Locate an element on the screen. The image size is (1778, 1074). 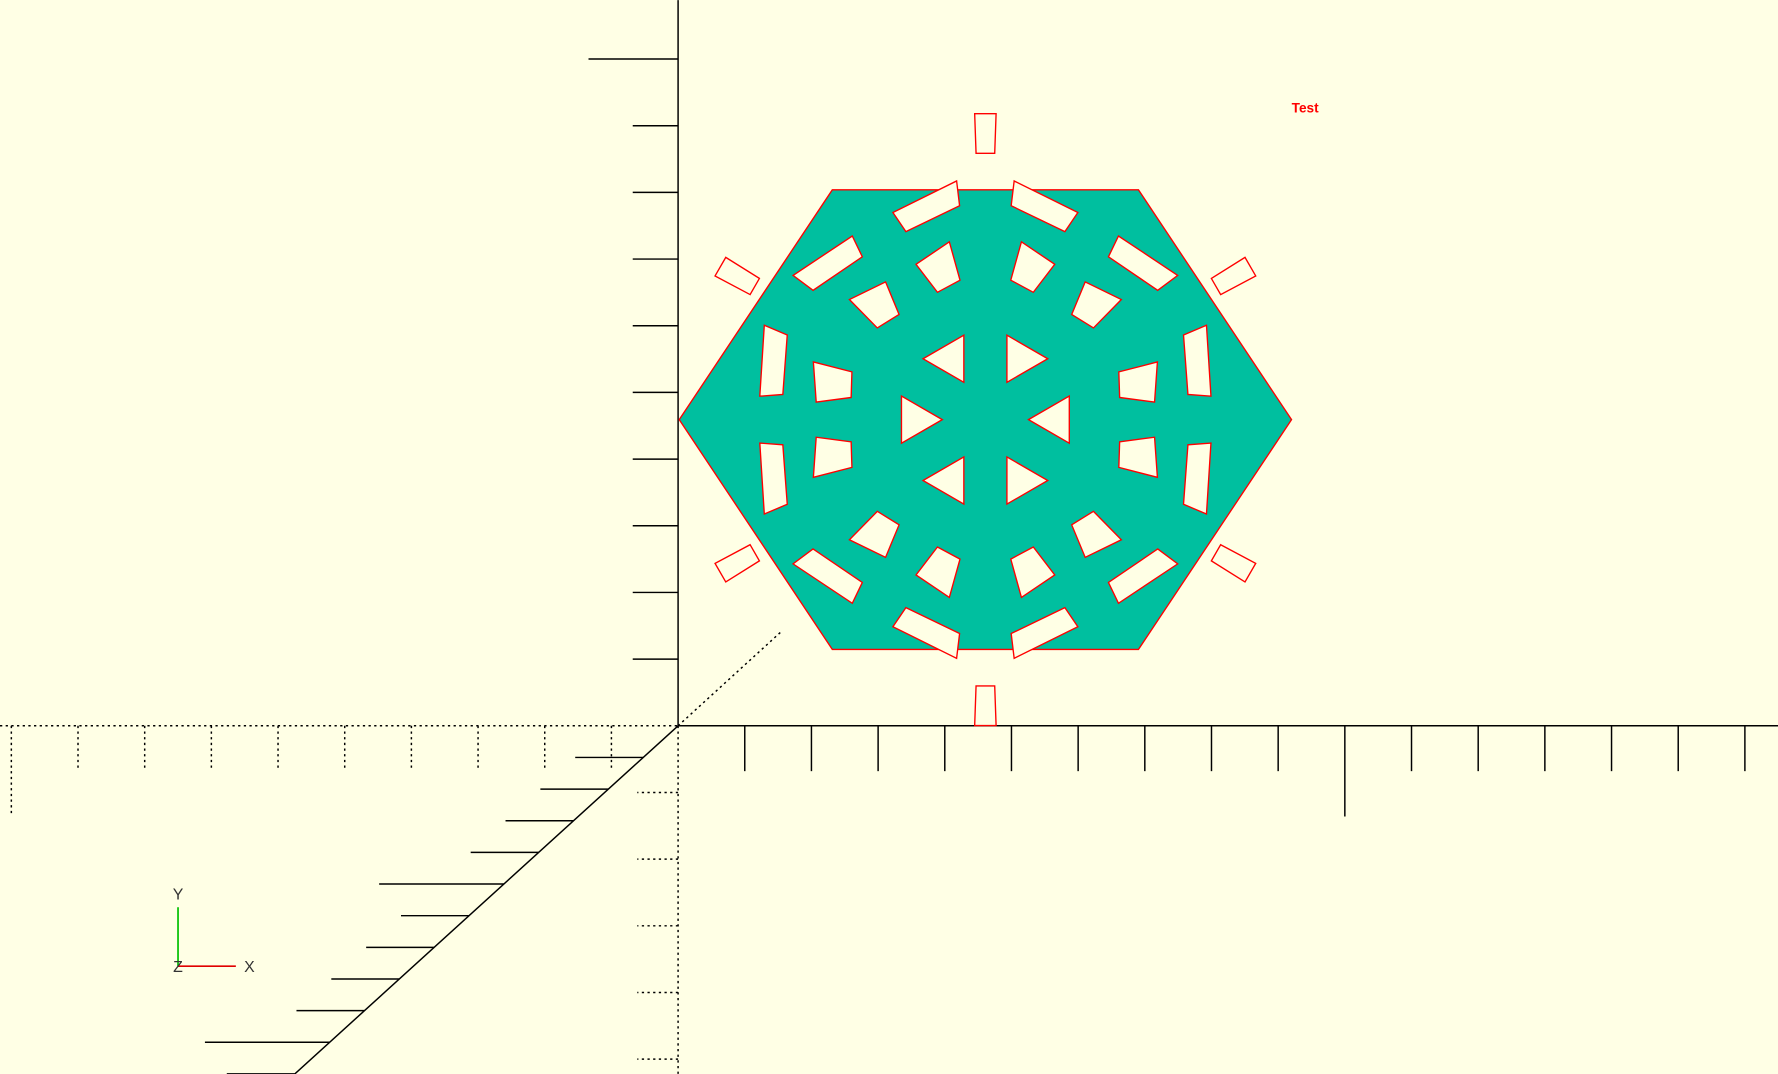
z-axis is located at coordinates (486, 899).